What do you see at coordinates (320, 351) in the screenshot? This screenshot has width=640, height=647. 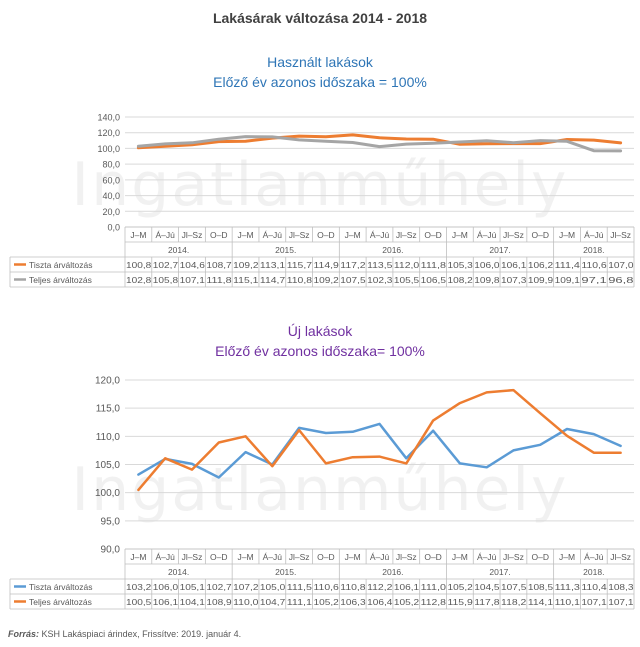 I see `chart2-title-line2: Előző év azonos időszaka= 100%` at bounding box center [320, 351].